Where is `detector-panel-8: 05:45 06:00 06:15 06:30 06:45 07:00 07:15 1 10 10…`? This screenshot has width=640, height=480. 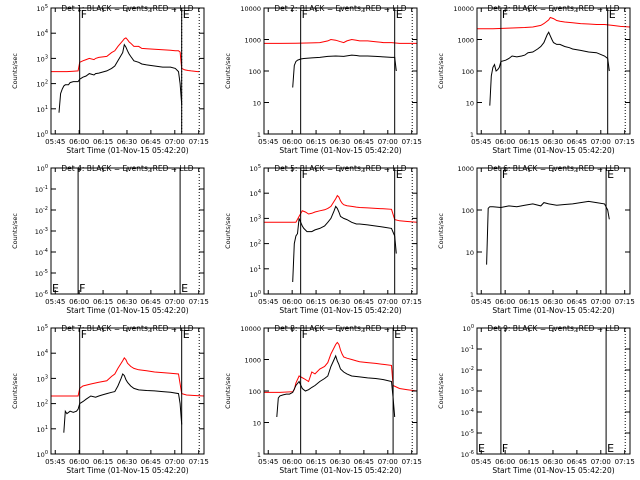
detector-panel-8: 05:45 06:00 06:15 06:30 06:45 07:00 07:15 1 10 10… is located at coordinates (323, 399).